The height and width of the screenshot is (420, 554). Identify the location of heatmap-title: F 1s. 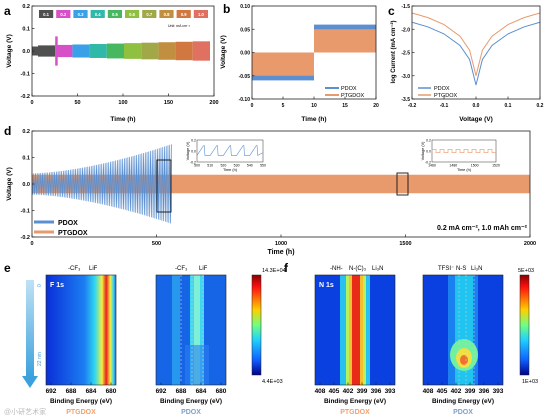
(57, 285).